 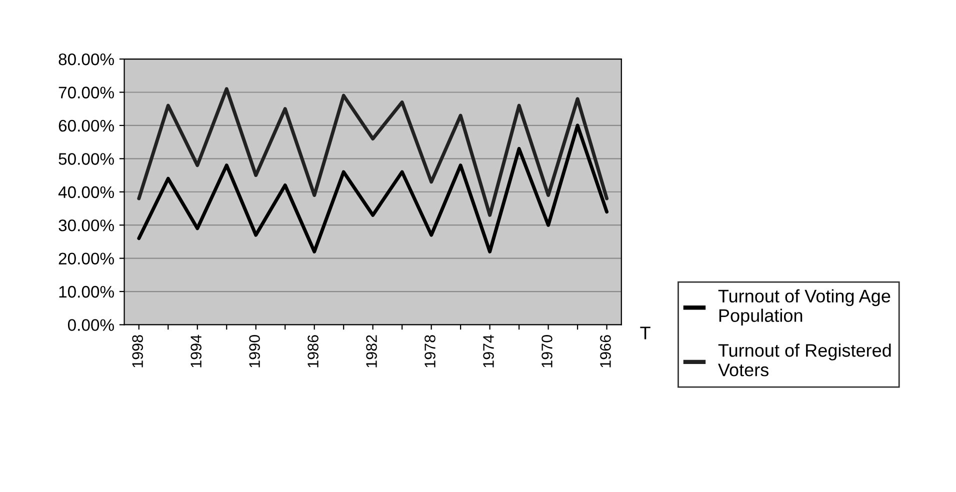 What do you see at coordinates (371, 351) in the screenshot?
I see `x-tick-label: 1982` at bounding box center [371, 351].